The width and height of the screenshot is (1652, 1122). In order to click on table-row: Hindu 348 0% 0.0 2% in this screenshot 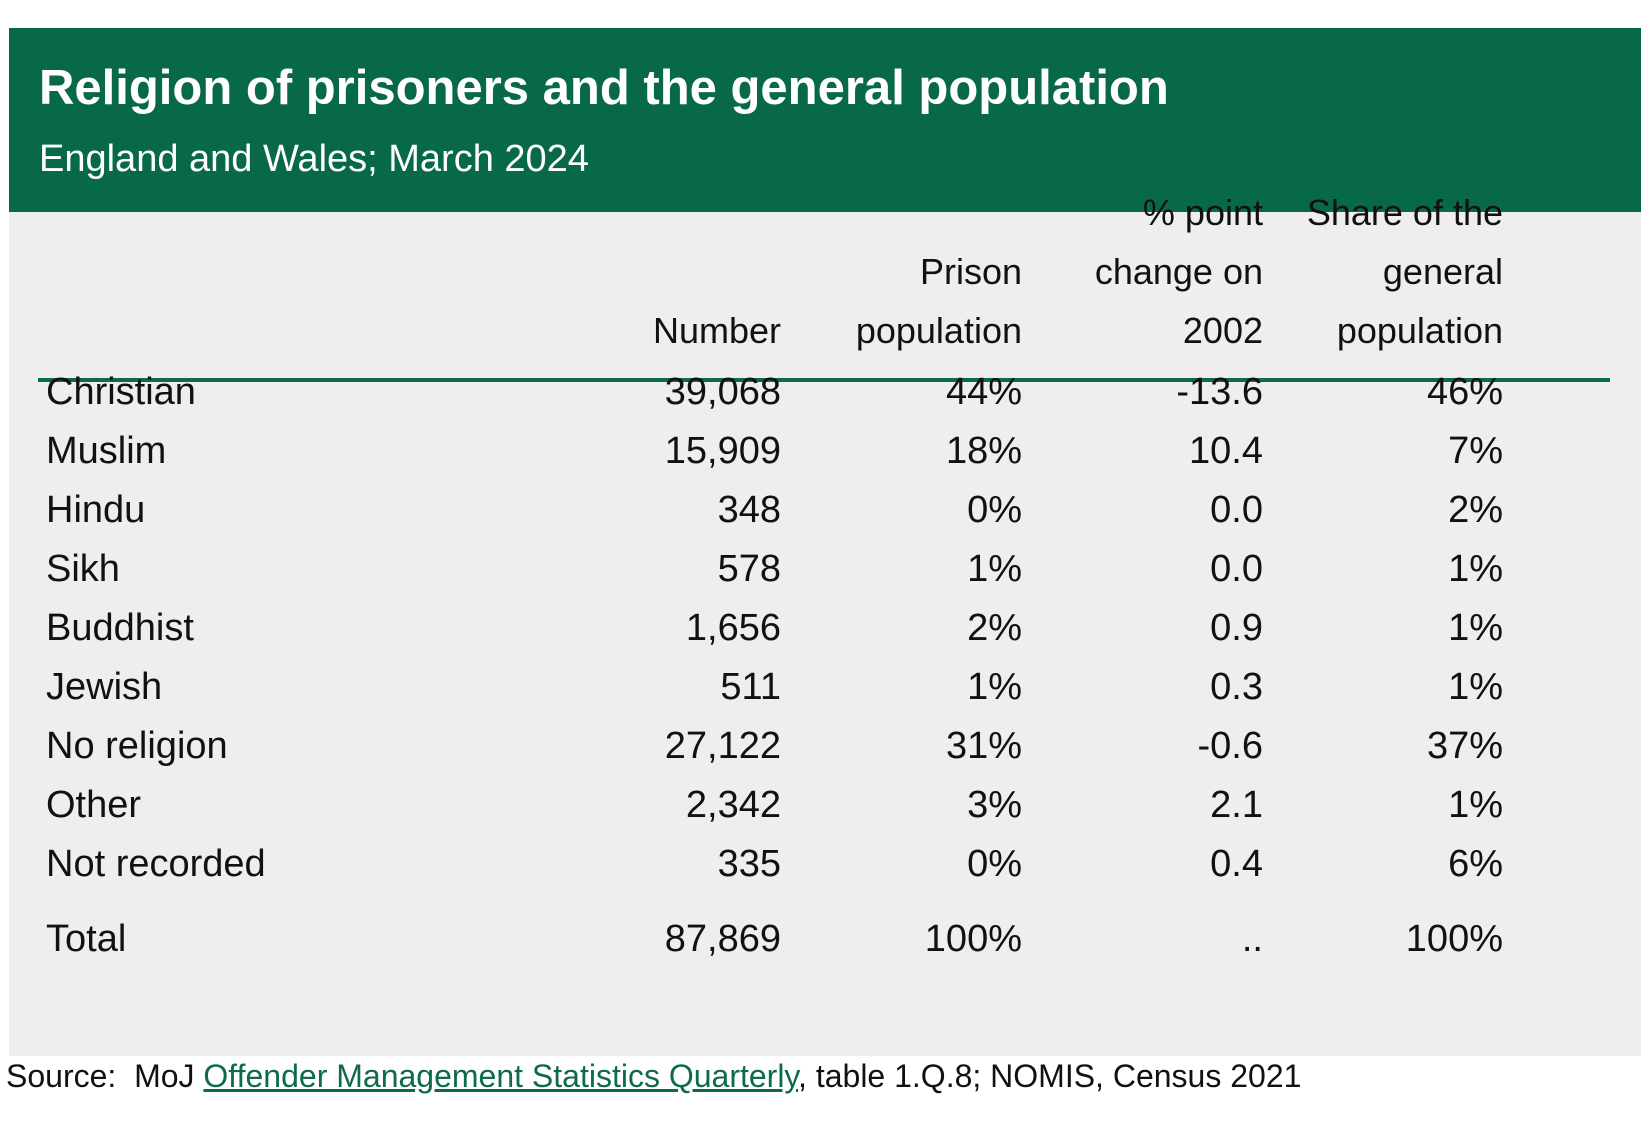, I will do `click(826, 510)`.